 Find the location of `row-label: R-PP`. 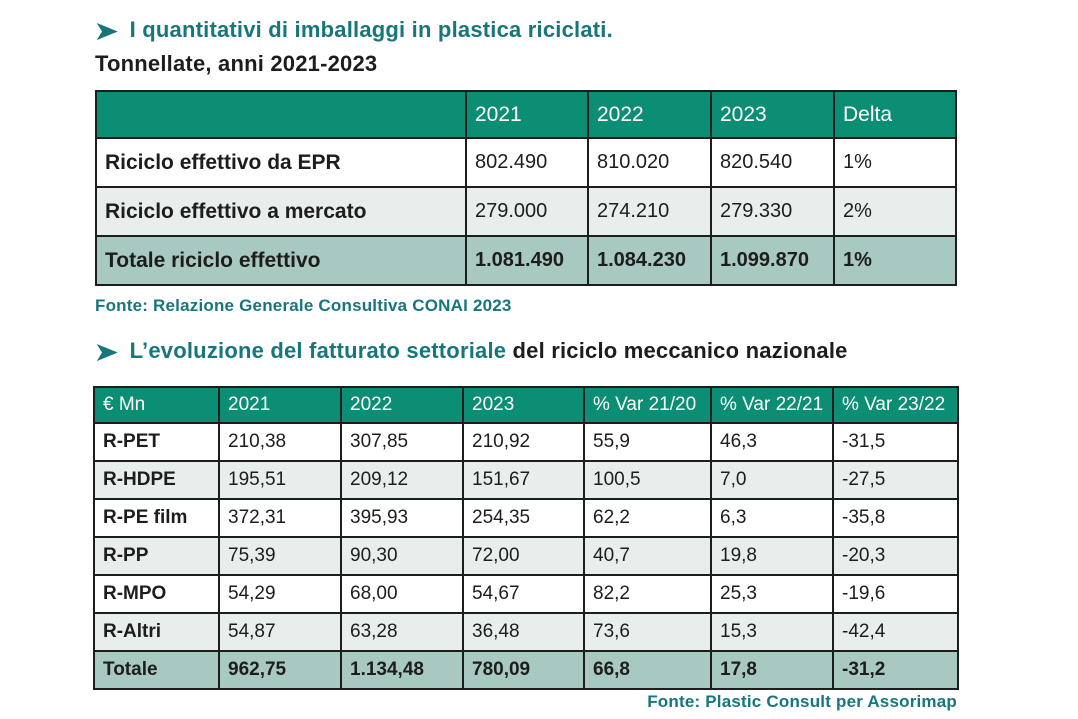

row-label: R-PP is located at coordinates (156, 556).